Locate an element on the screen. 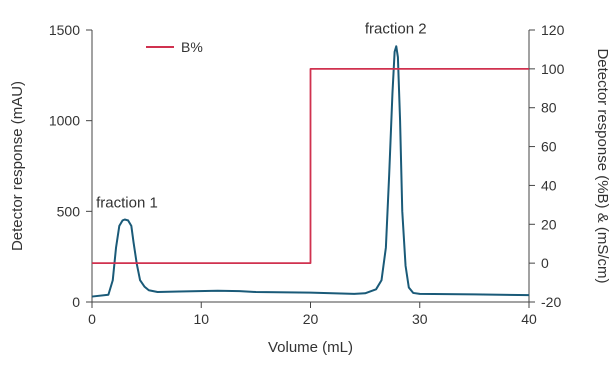 Image resolution: width=610 pixels, height=365 pixels. x-axis-title: Volume (mL) is located at coordinates (310, 347).